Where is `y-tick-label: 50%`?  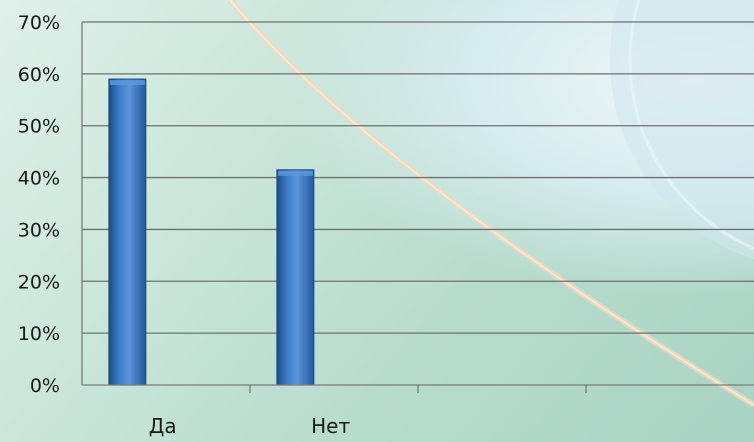
y-tick-label: 50% is located at coordinates (39, 127).